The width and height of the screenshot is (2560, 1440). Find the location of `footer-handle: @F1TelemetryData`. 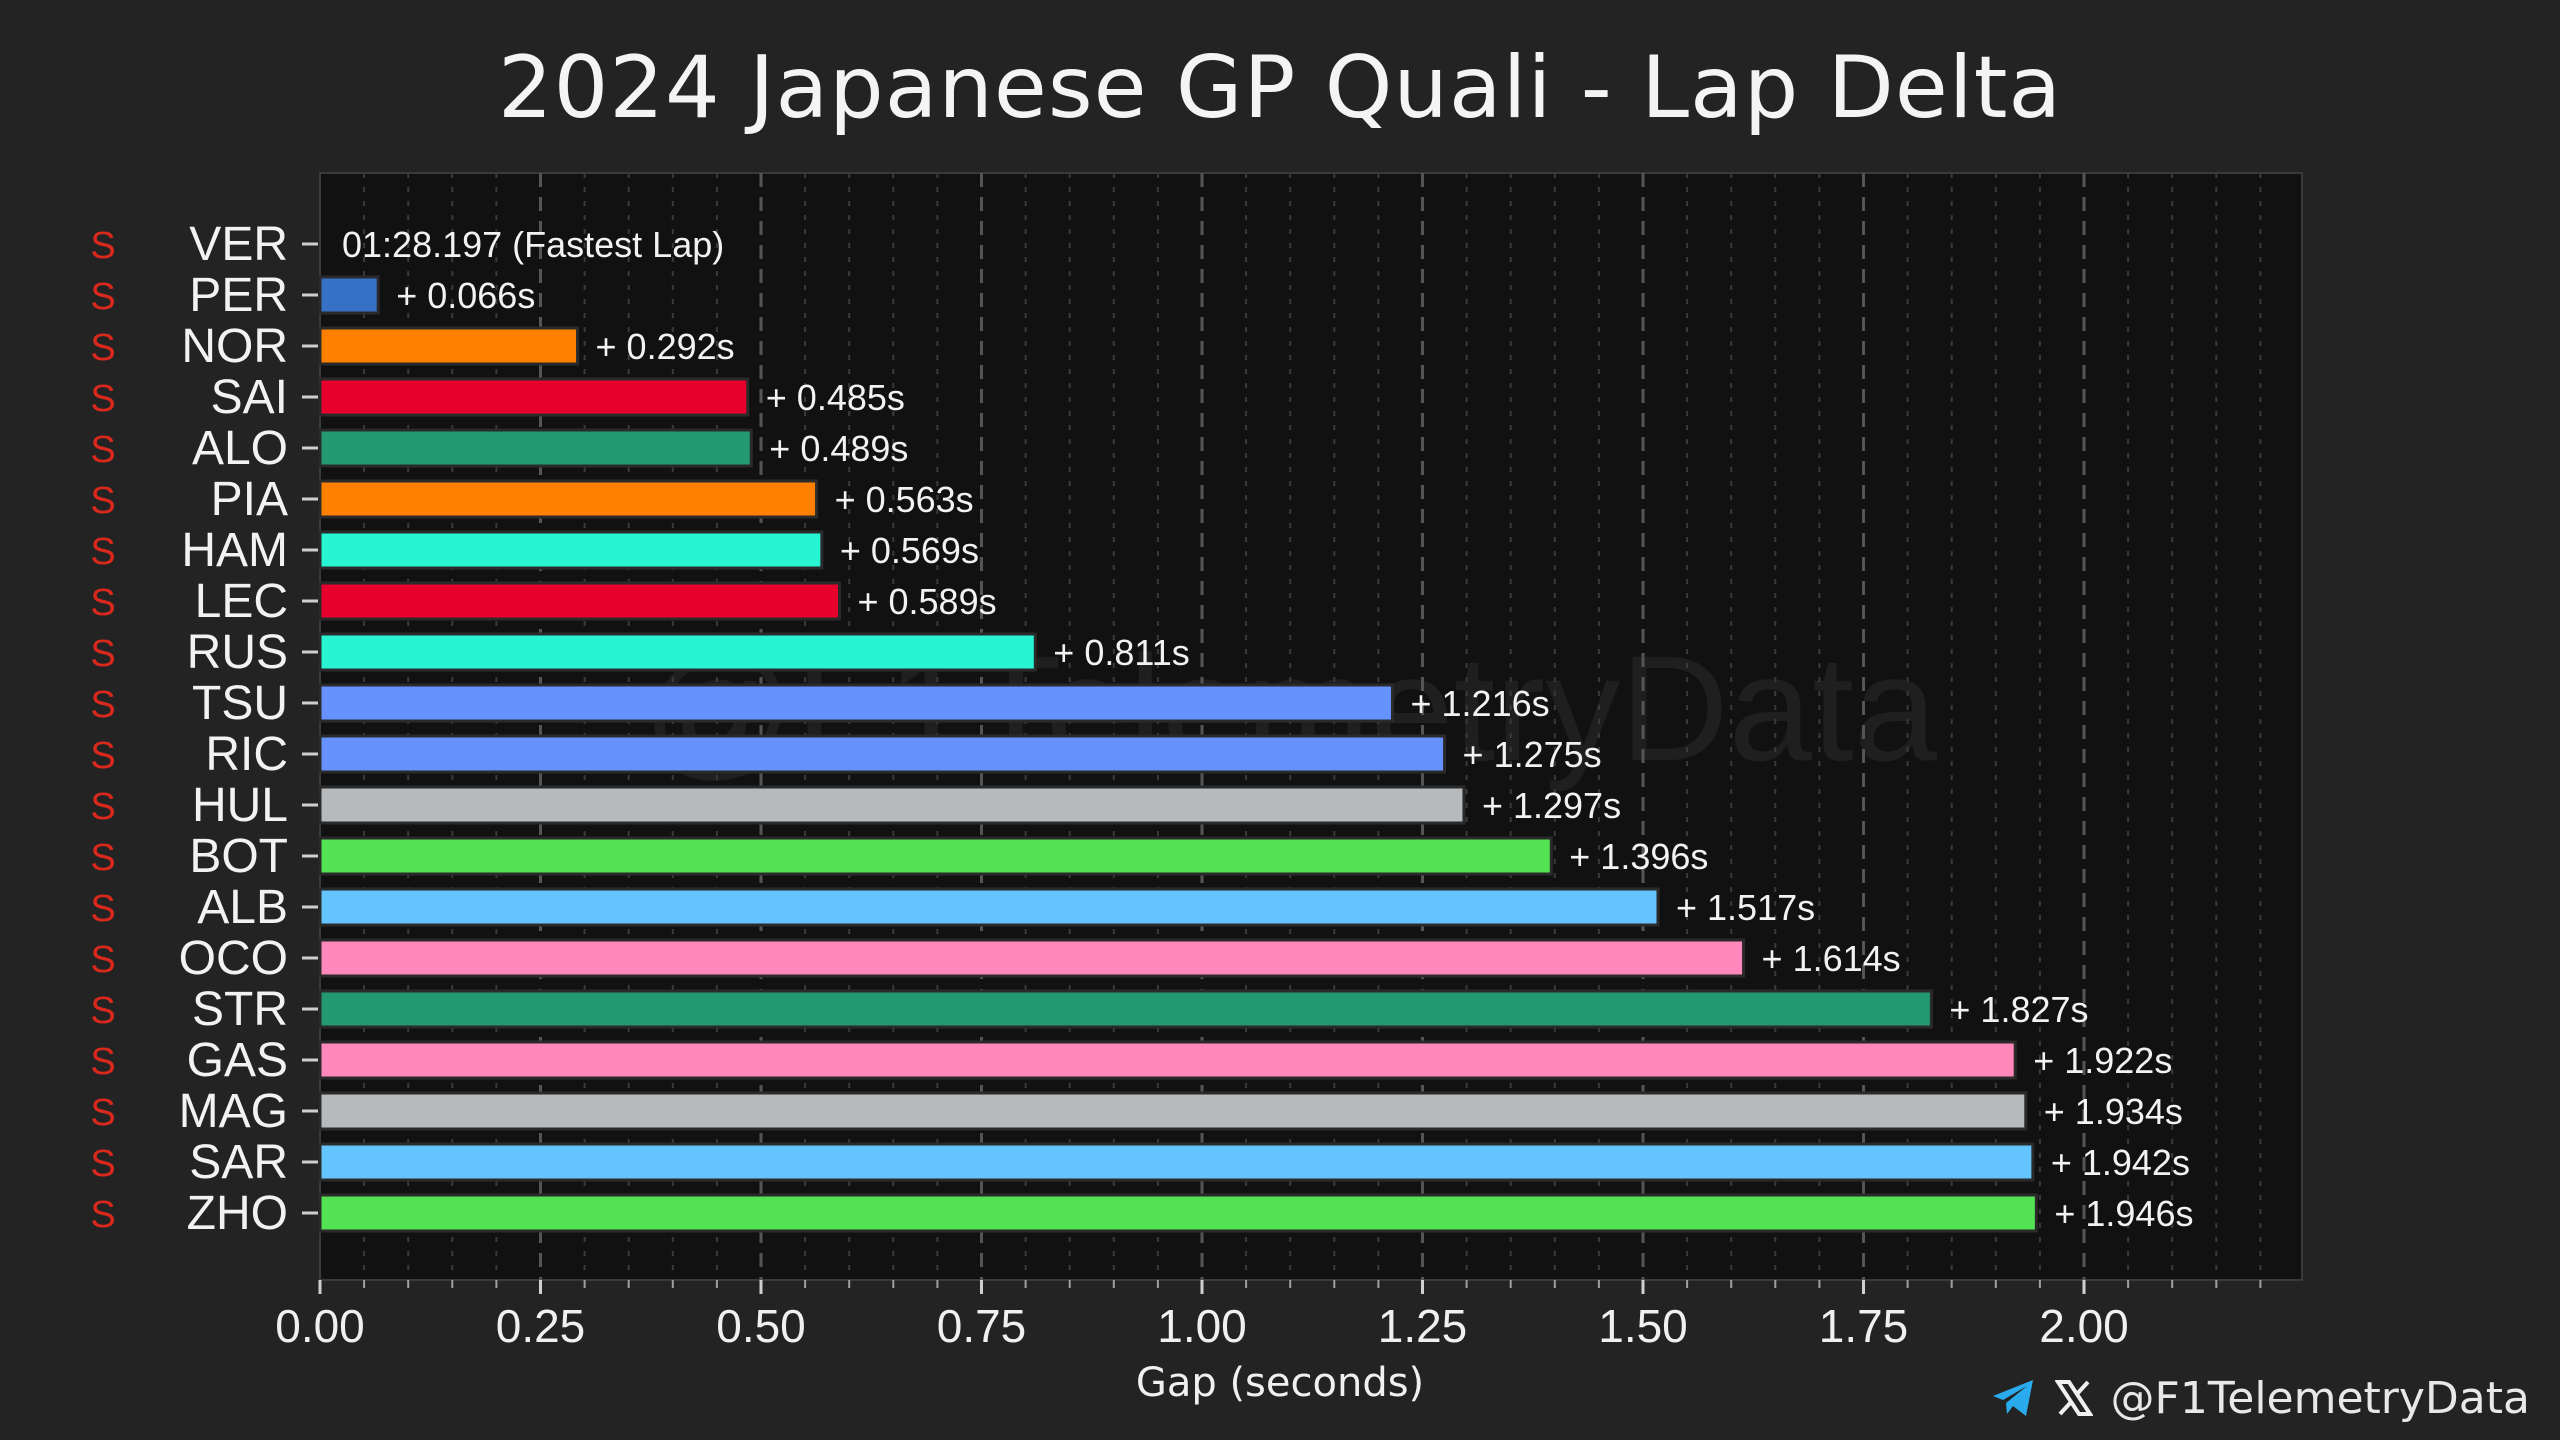

footer-handle: @F1TelemetryData is located at coordinates (2320, 1398).